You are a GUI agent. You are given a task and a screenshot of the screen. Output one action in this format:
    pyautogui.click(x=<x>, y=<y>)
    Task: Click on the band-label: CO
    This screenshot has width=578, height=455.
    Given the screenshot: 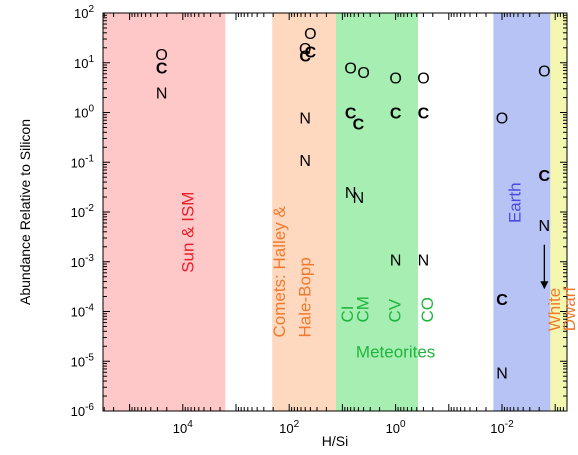 What is the action you would take?
    pyautogui.click(x=427, y=310)
    